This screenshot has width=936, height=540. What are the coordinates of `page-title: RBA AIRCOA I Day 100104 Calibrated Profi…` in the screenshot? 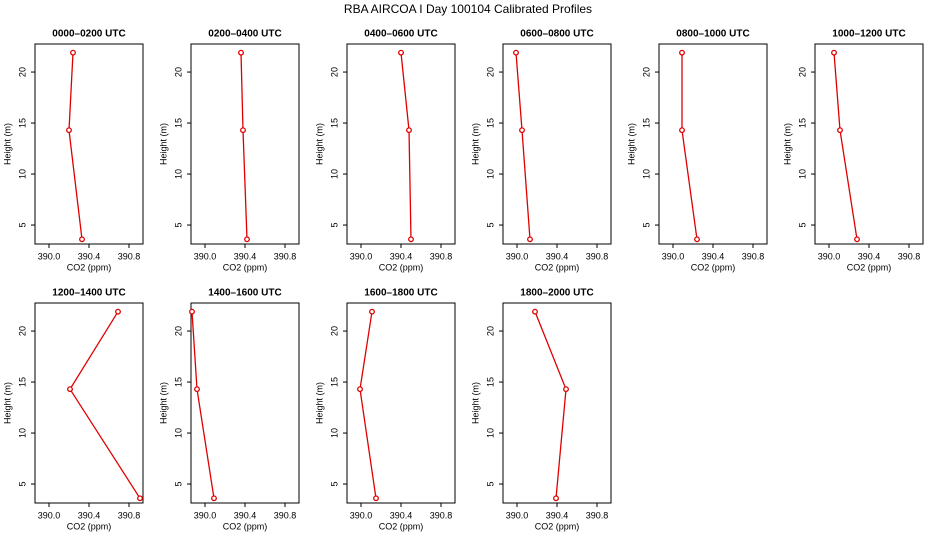 It's located at (468, 9).